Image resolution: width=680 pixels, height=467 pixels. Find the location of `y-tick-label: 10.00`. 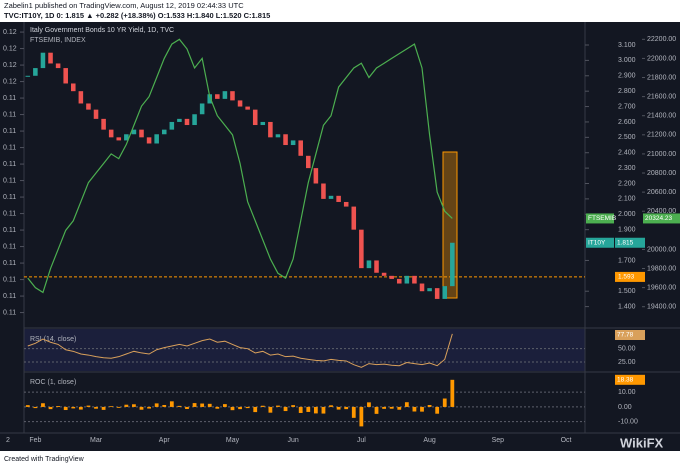

y-tick-label: 10.00 is located at coordinates (627, 392).